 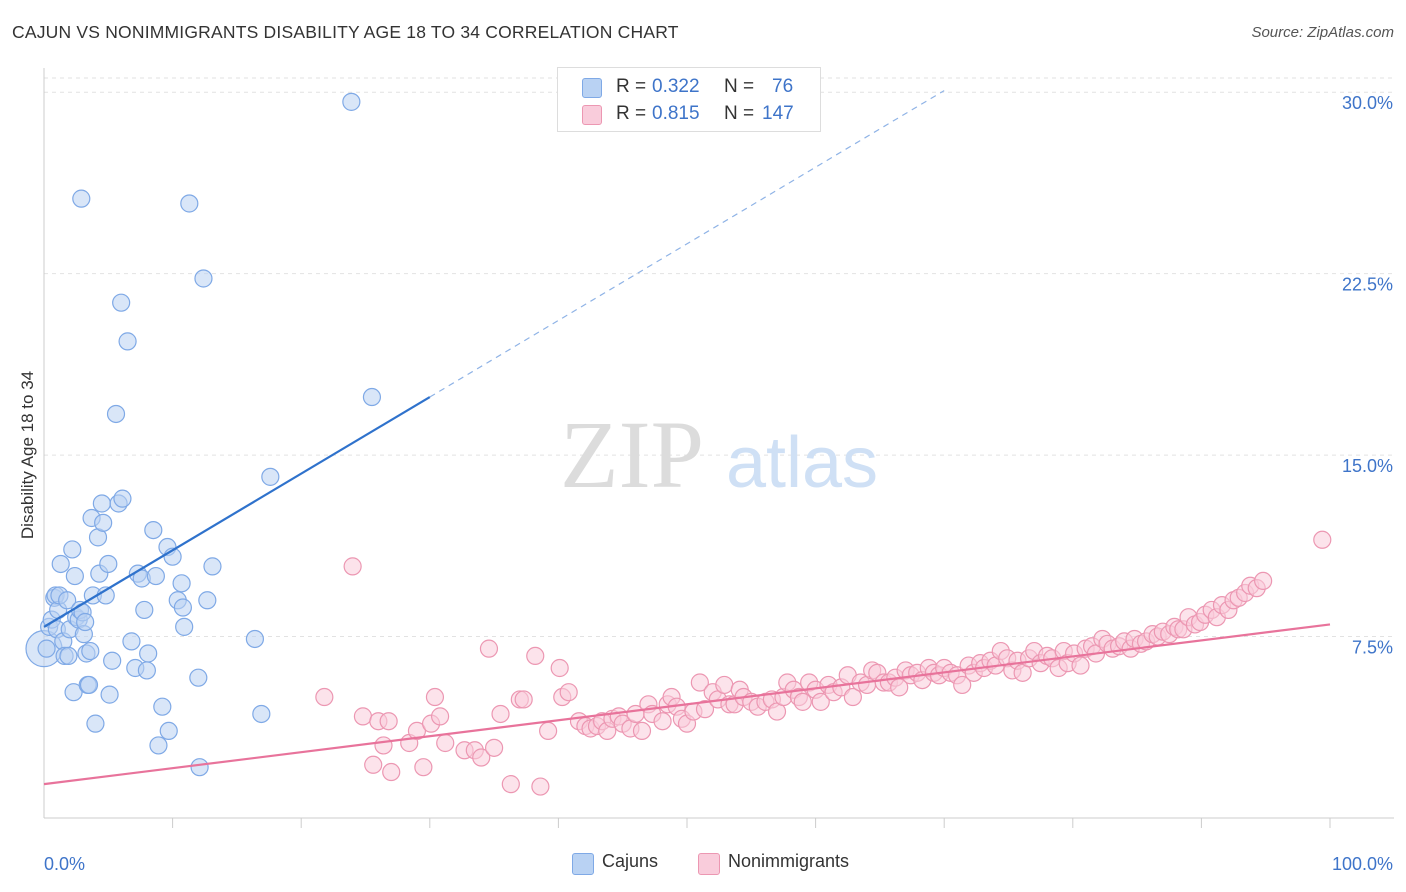 What do you see at coordinates (789, 861) in the screenshot?
I see `bottom-legend-nonimmigrants-label: Nonimmigrants` at bounding box center [789, 861].